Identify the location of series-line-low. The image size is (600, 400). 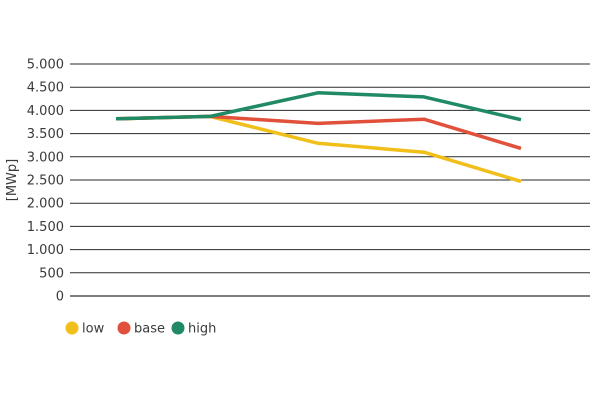
(318, 149).